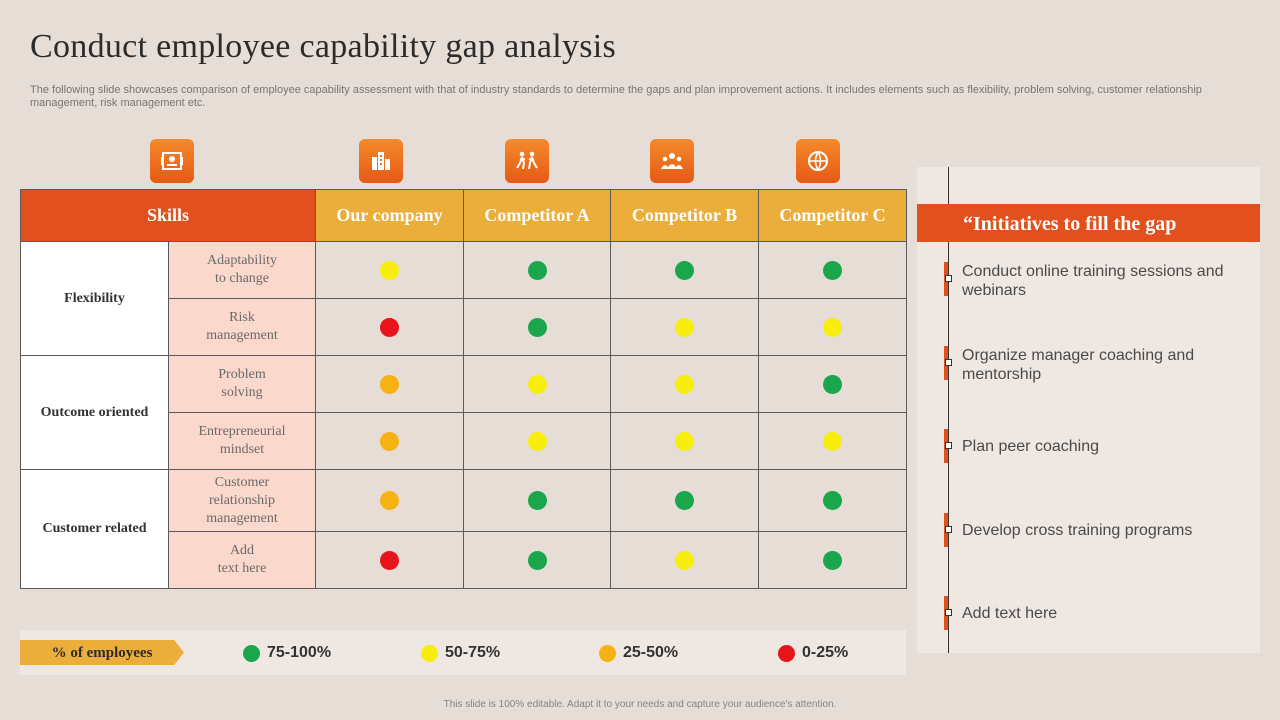 This screenshot has height=720, width=1280. What do you see at coordinates (242, 441) in the screenshot?
I see `skill-label: Entrepreneurial mindset` at bounding box center [242, 441].